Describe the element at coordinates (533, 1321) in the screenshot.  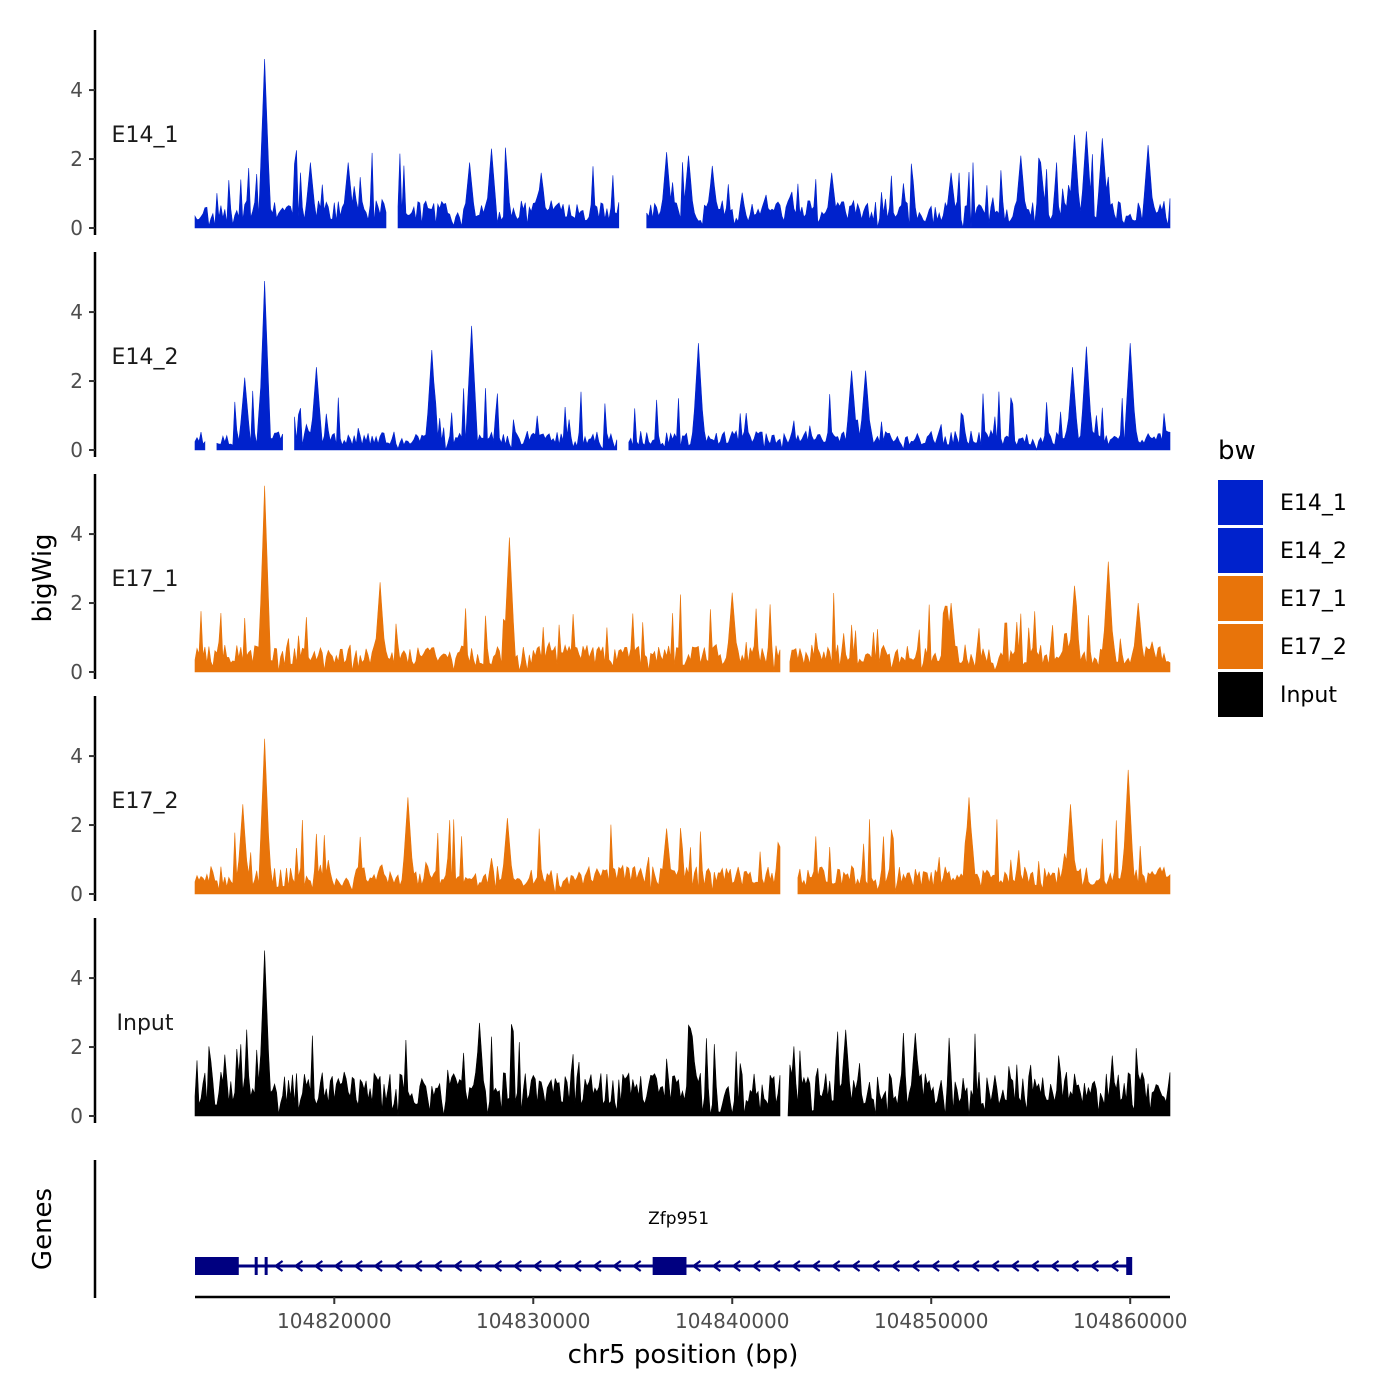
I see `x-tick-label: 104830000` at that location.